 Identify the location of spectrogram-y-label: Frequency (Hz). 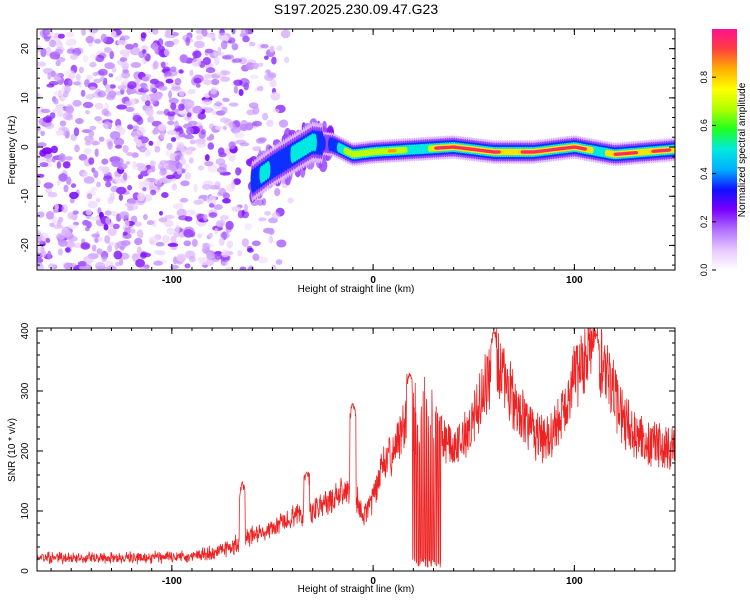
(12, 150).